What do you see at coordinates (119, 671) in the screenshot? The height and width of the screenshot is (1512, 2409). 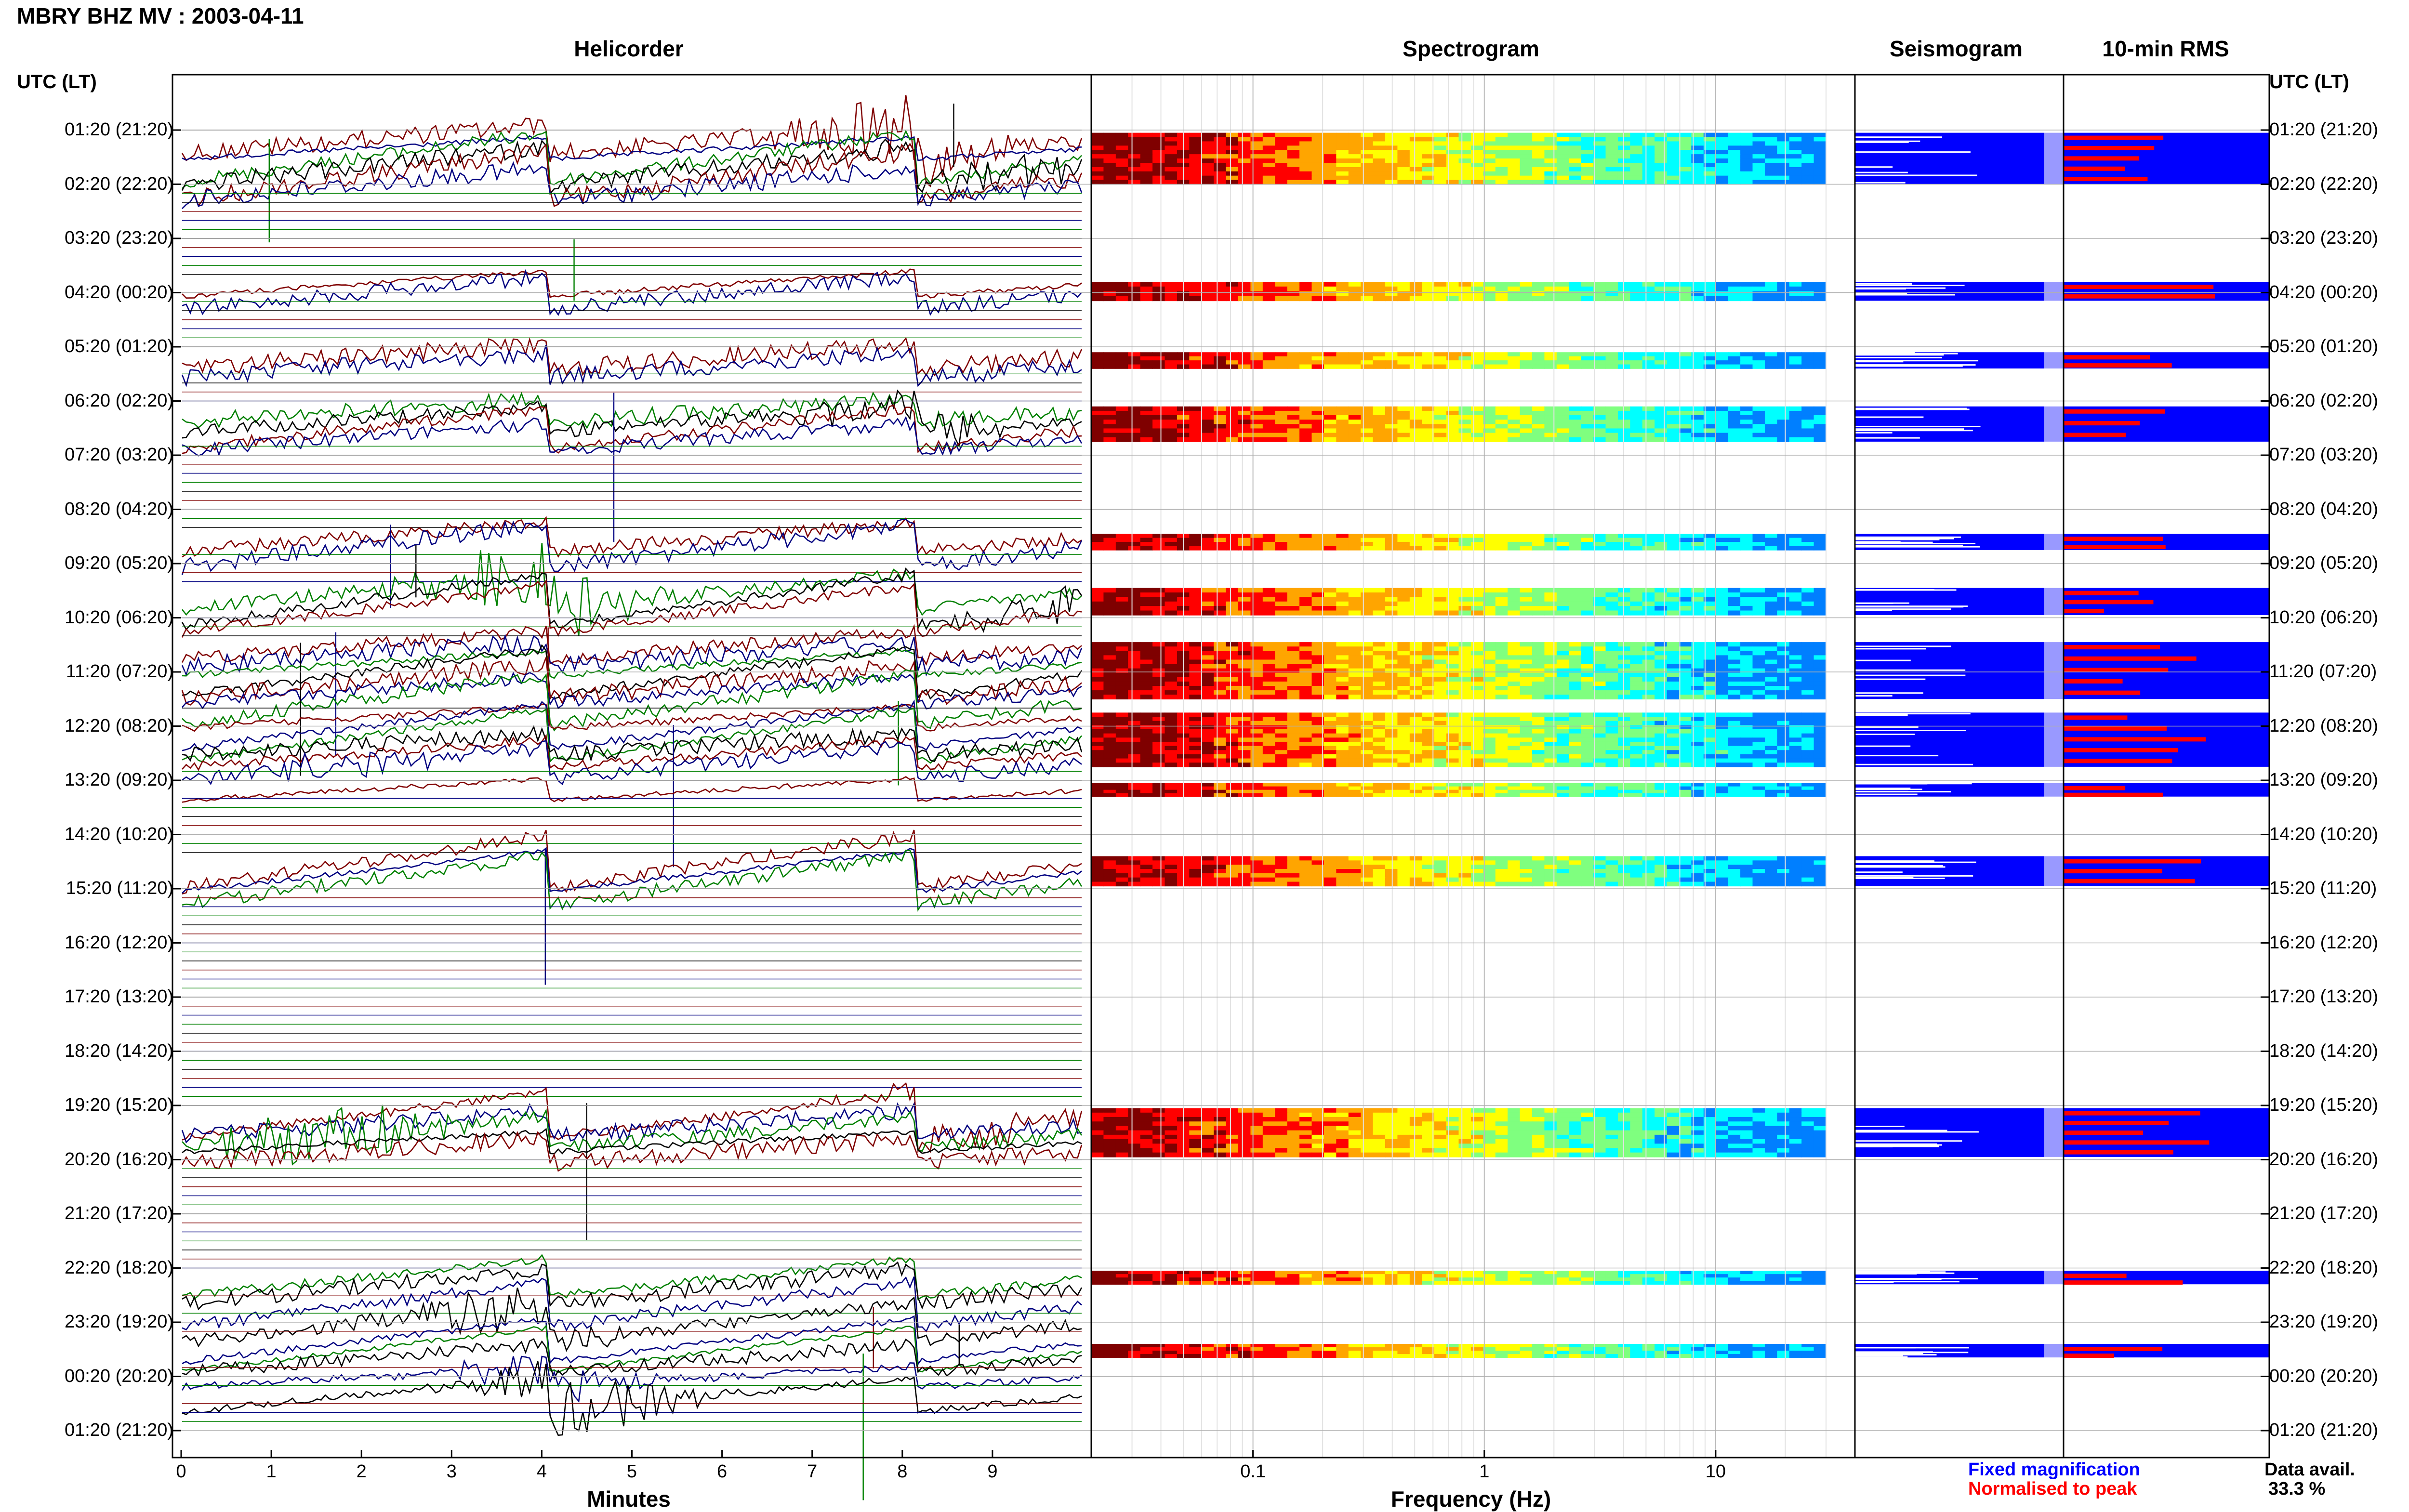 I see `time-tick-label-left: 11:20 (07:20)` at bounding box center [119, 671].